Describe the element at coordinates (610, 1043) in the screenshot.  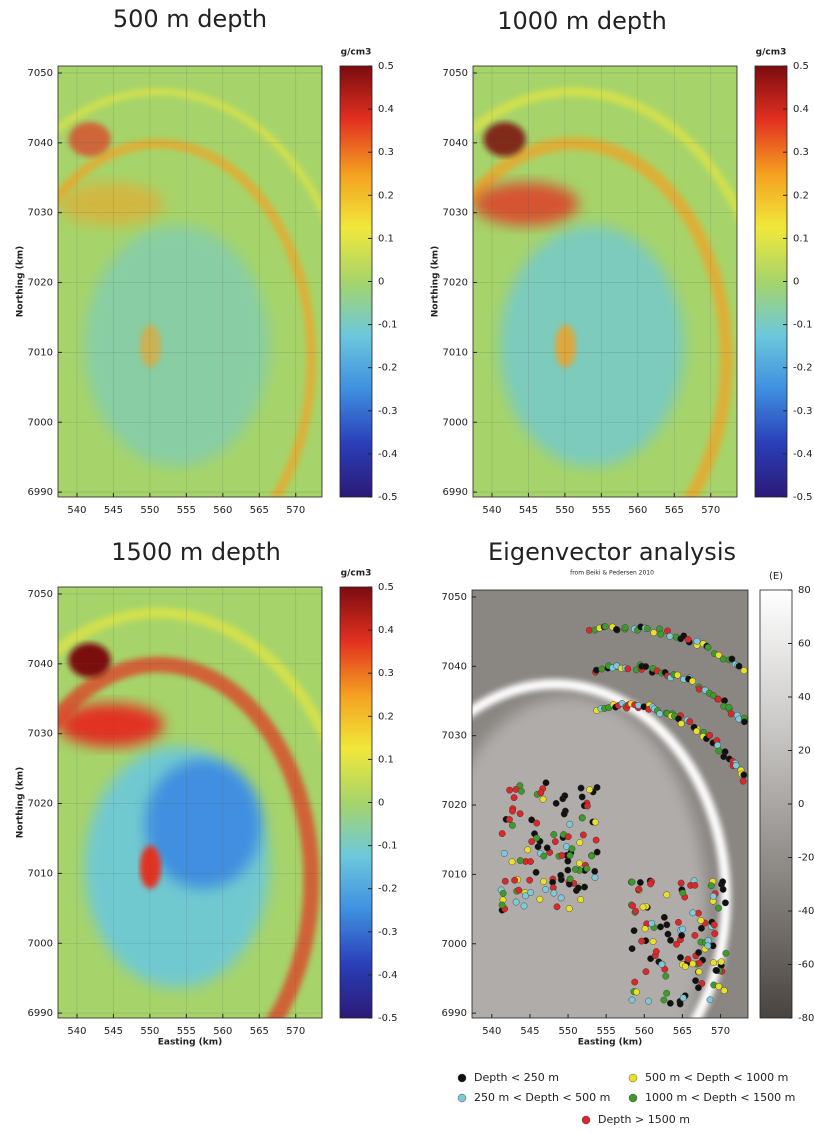
I see `x-axis-label: Easting (km)` at that location.